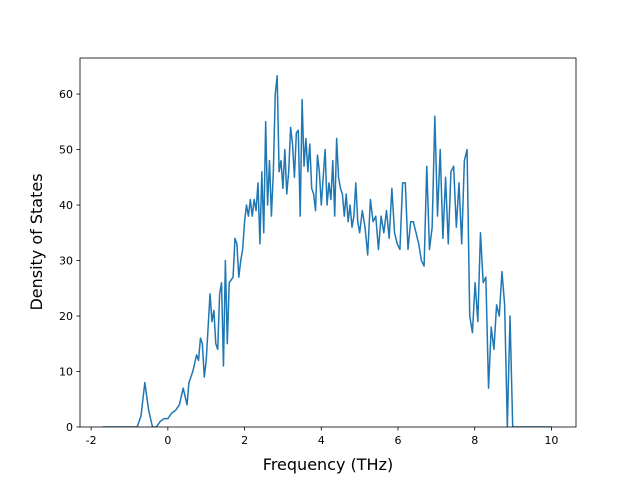  What do you see at coordinates (36, 241) in the screenshot?
I see `y-axis-label: Density of States` at bounding box center [36, 241].